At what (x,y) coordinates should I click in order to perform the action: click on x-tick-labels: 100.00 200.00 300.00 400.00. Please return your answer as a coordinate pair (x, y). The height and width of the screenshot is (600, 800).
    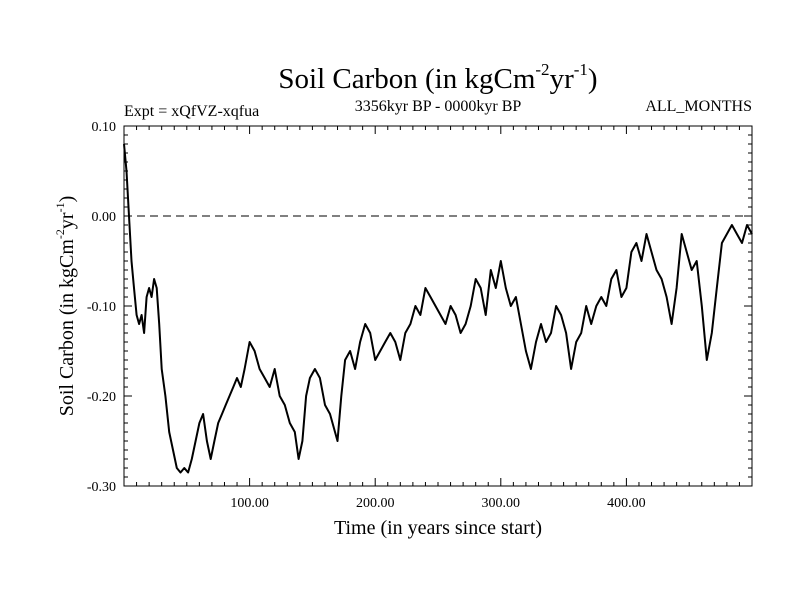
    Looking at the image, I should click on (437, 503).